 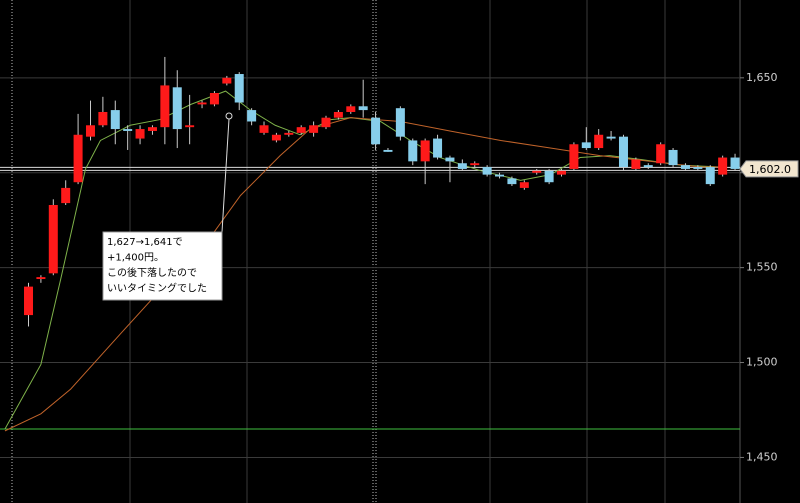 I want to click on last-price-label: 1,602.0, so click(x=770, y=169).